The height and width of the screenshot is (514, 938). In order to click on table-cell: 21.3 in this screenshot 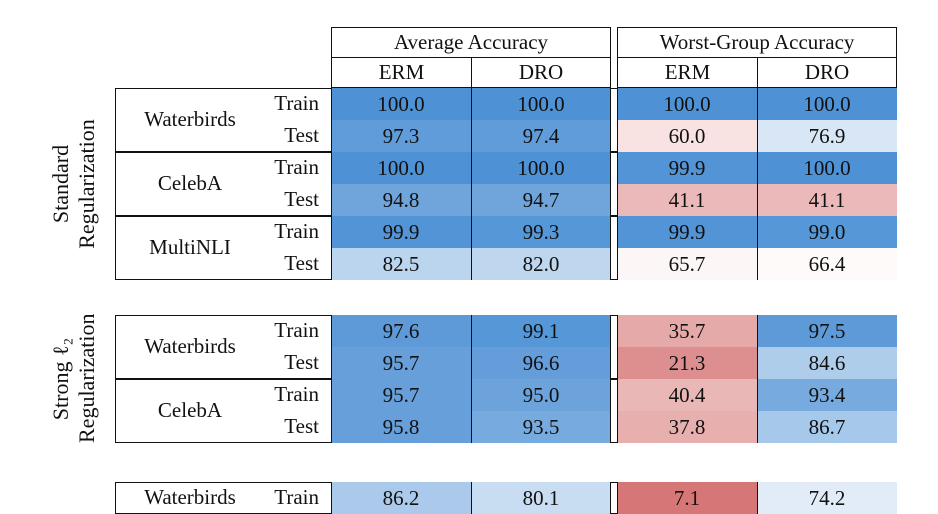, I will do `click(687, 363)`.